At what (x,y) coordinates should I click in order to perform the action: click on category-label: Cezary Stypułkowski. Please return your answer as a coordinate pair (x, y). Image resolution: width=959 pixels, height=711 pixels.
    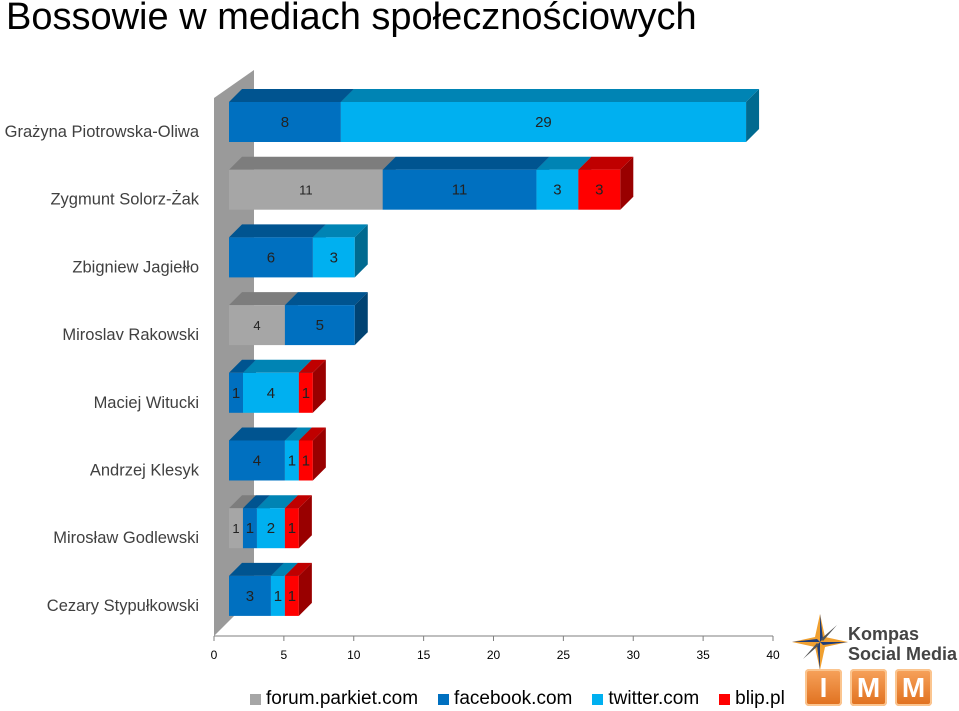
    Looking at the image, I should click on (123, 606).